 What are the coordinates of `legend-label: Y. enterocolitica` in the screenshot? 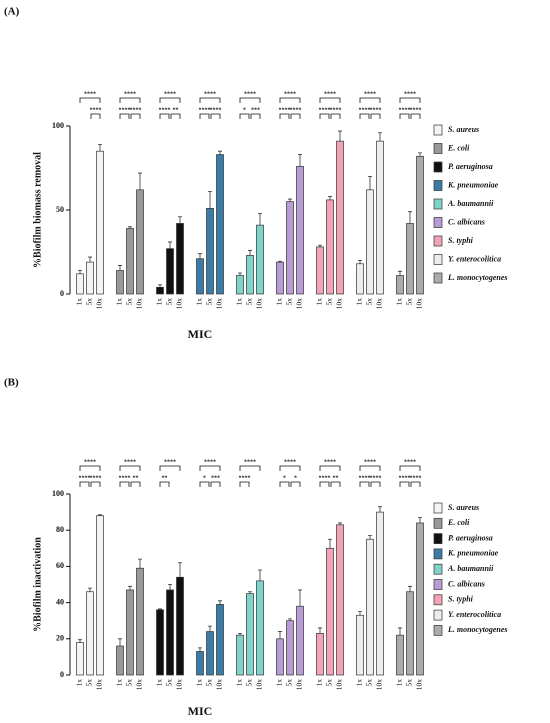 It's located at (474, 258).